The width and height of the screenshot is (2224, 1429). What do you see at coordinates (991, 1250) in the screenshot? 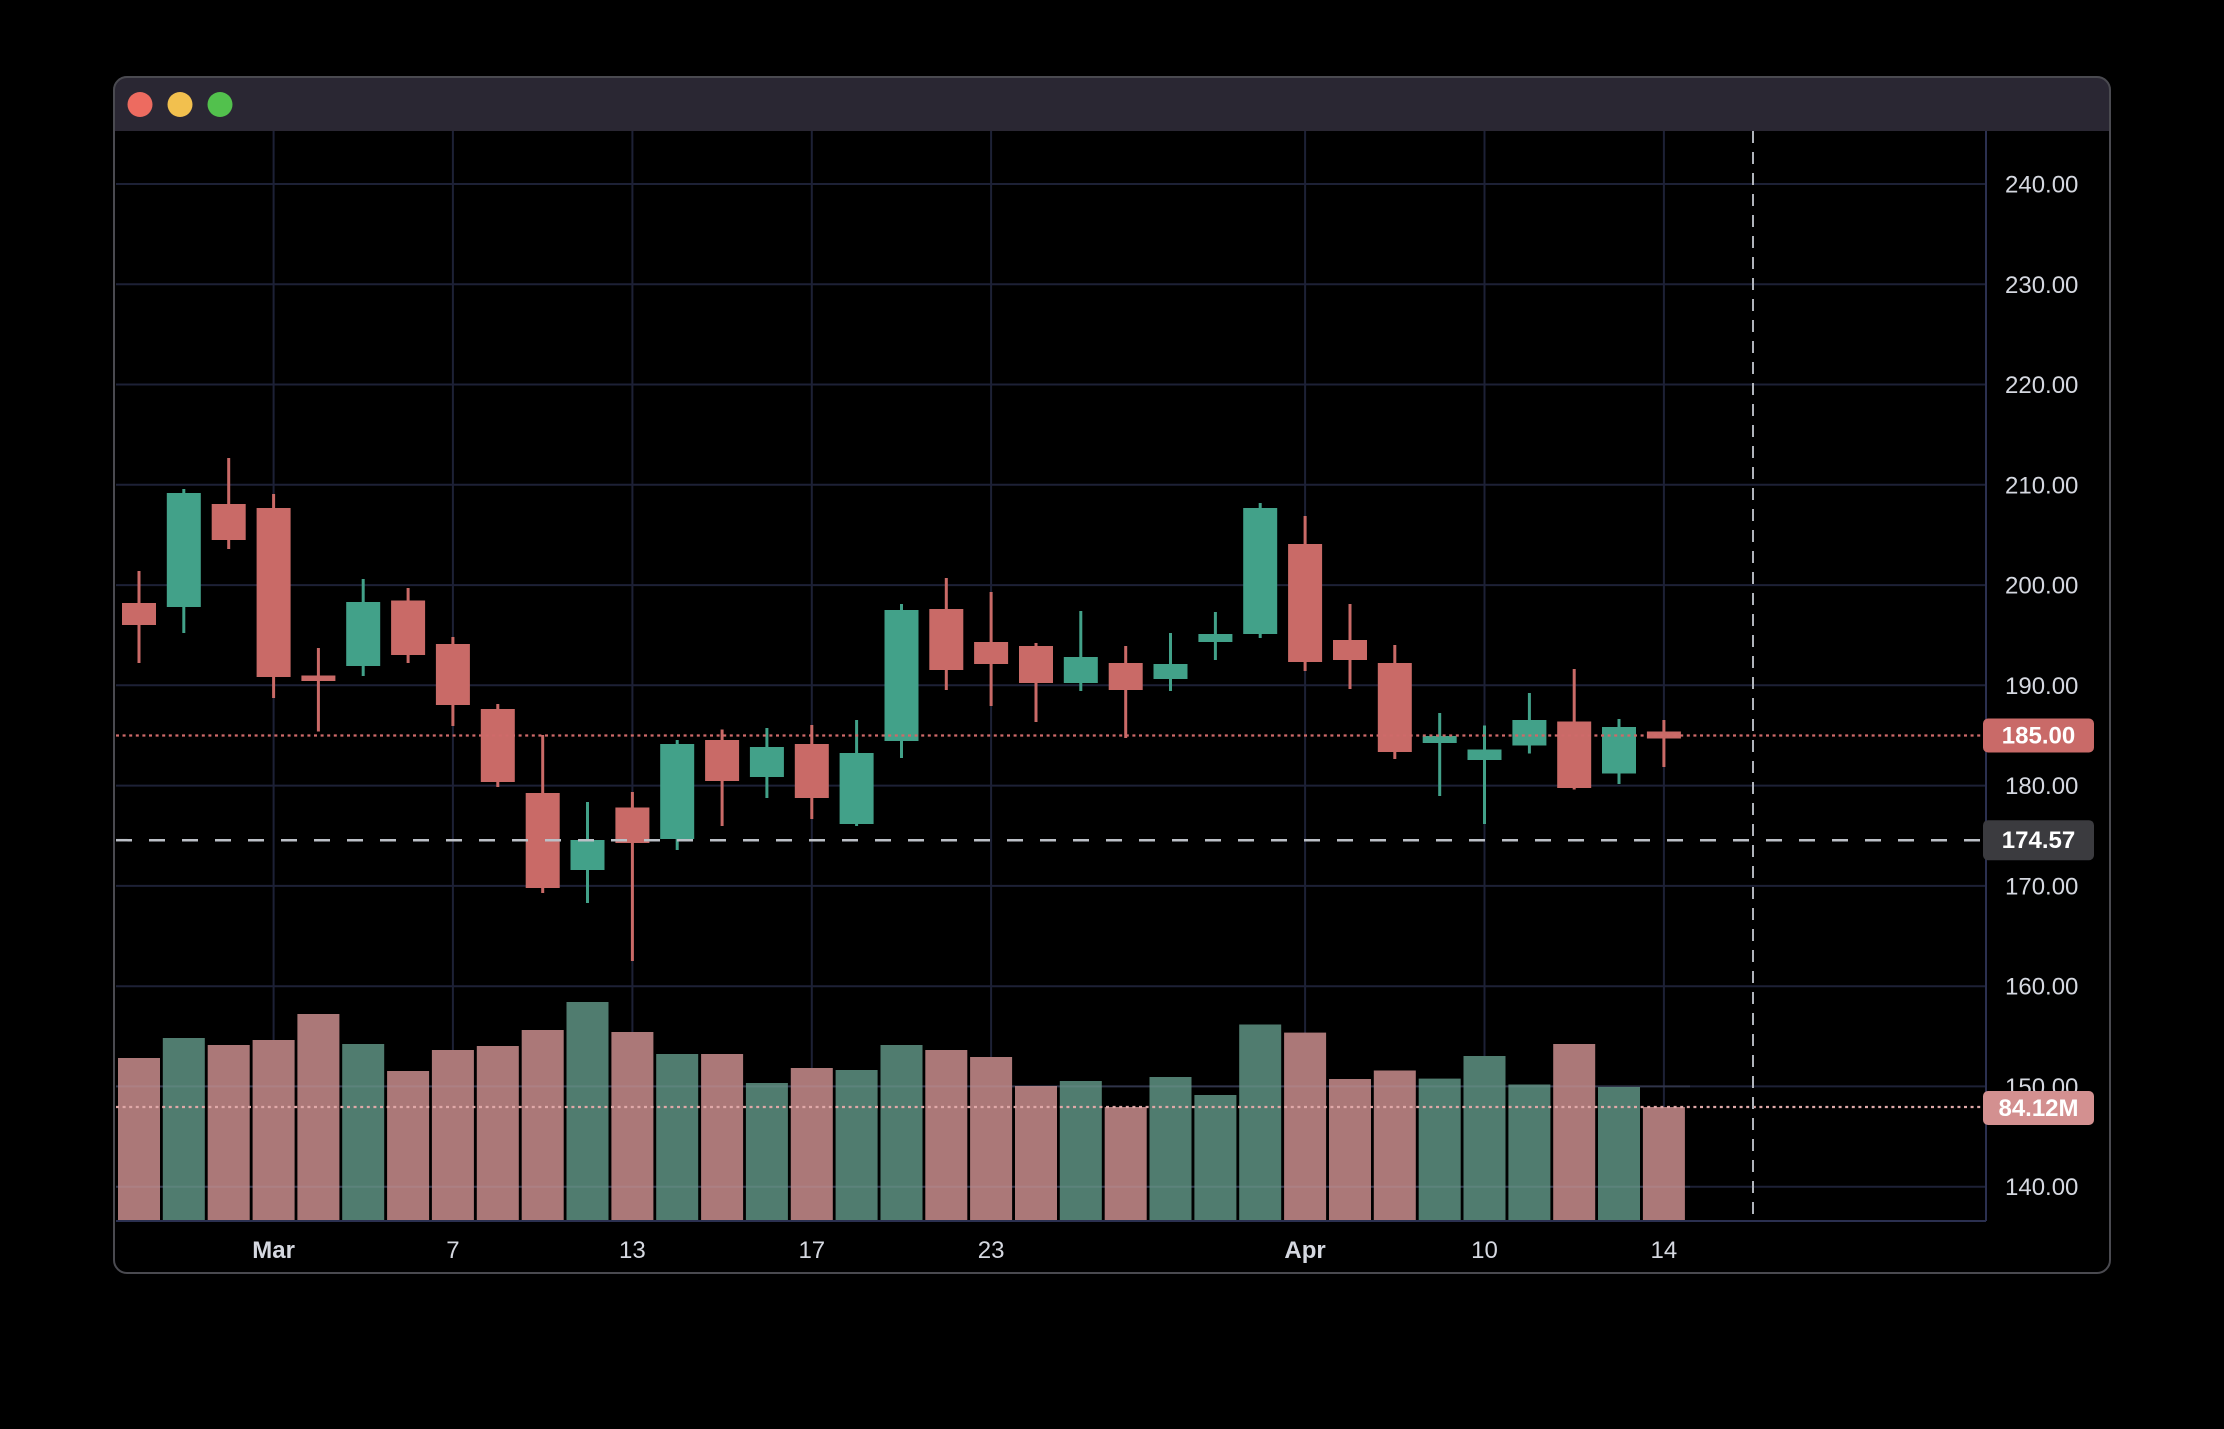
I see `svg-text: 23` at bounding box center [991, 1250].